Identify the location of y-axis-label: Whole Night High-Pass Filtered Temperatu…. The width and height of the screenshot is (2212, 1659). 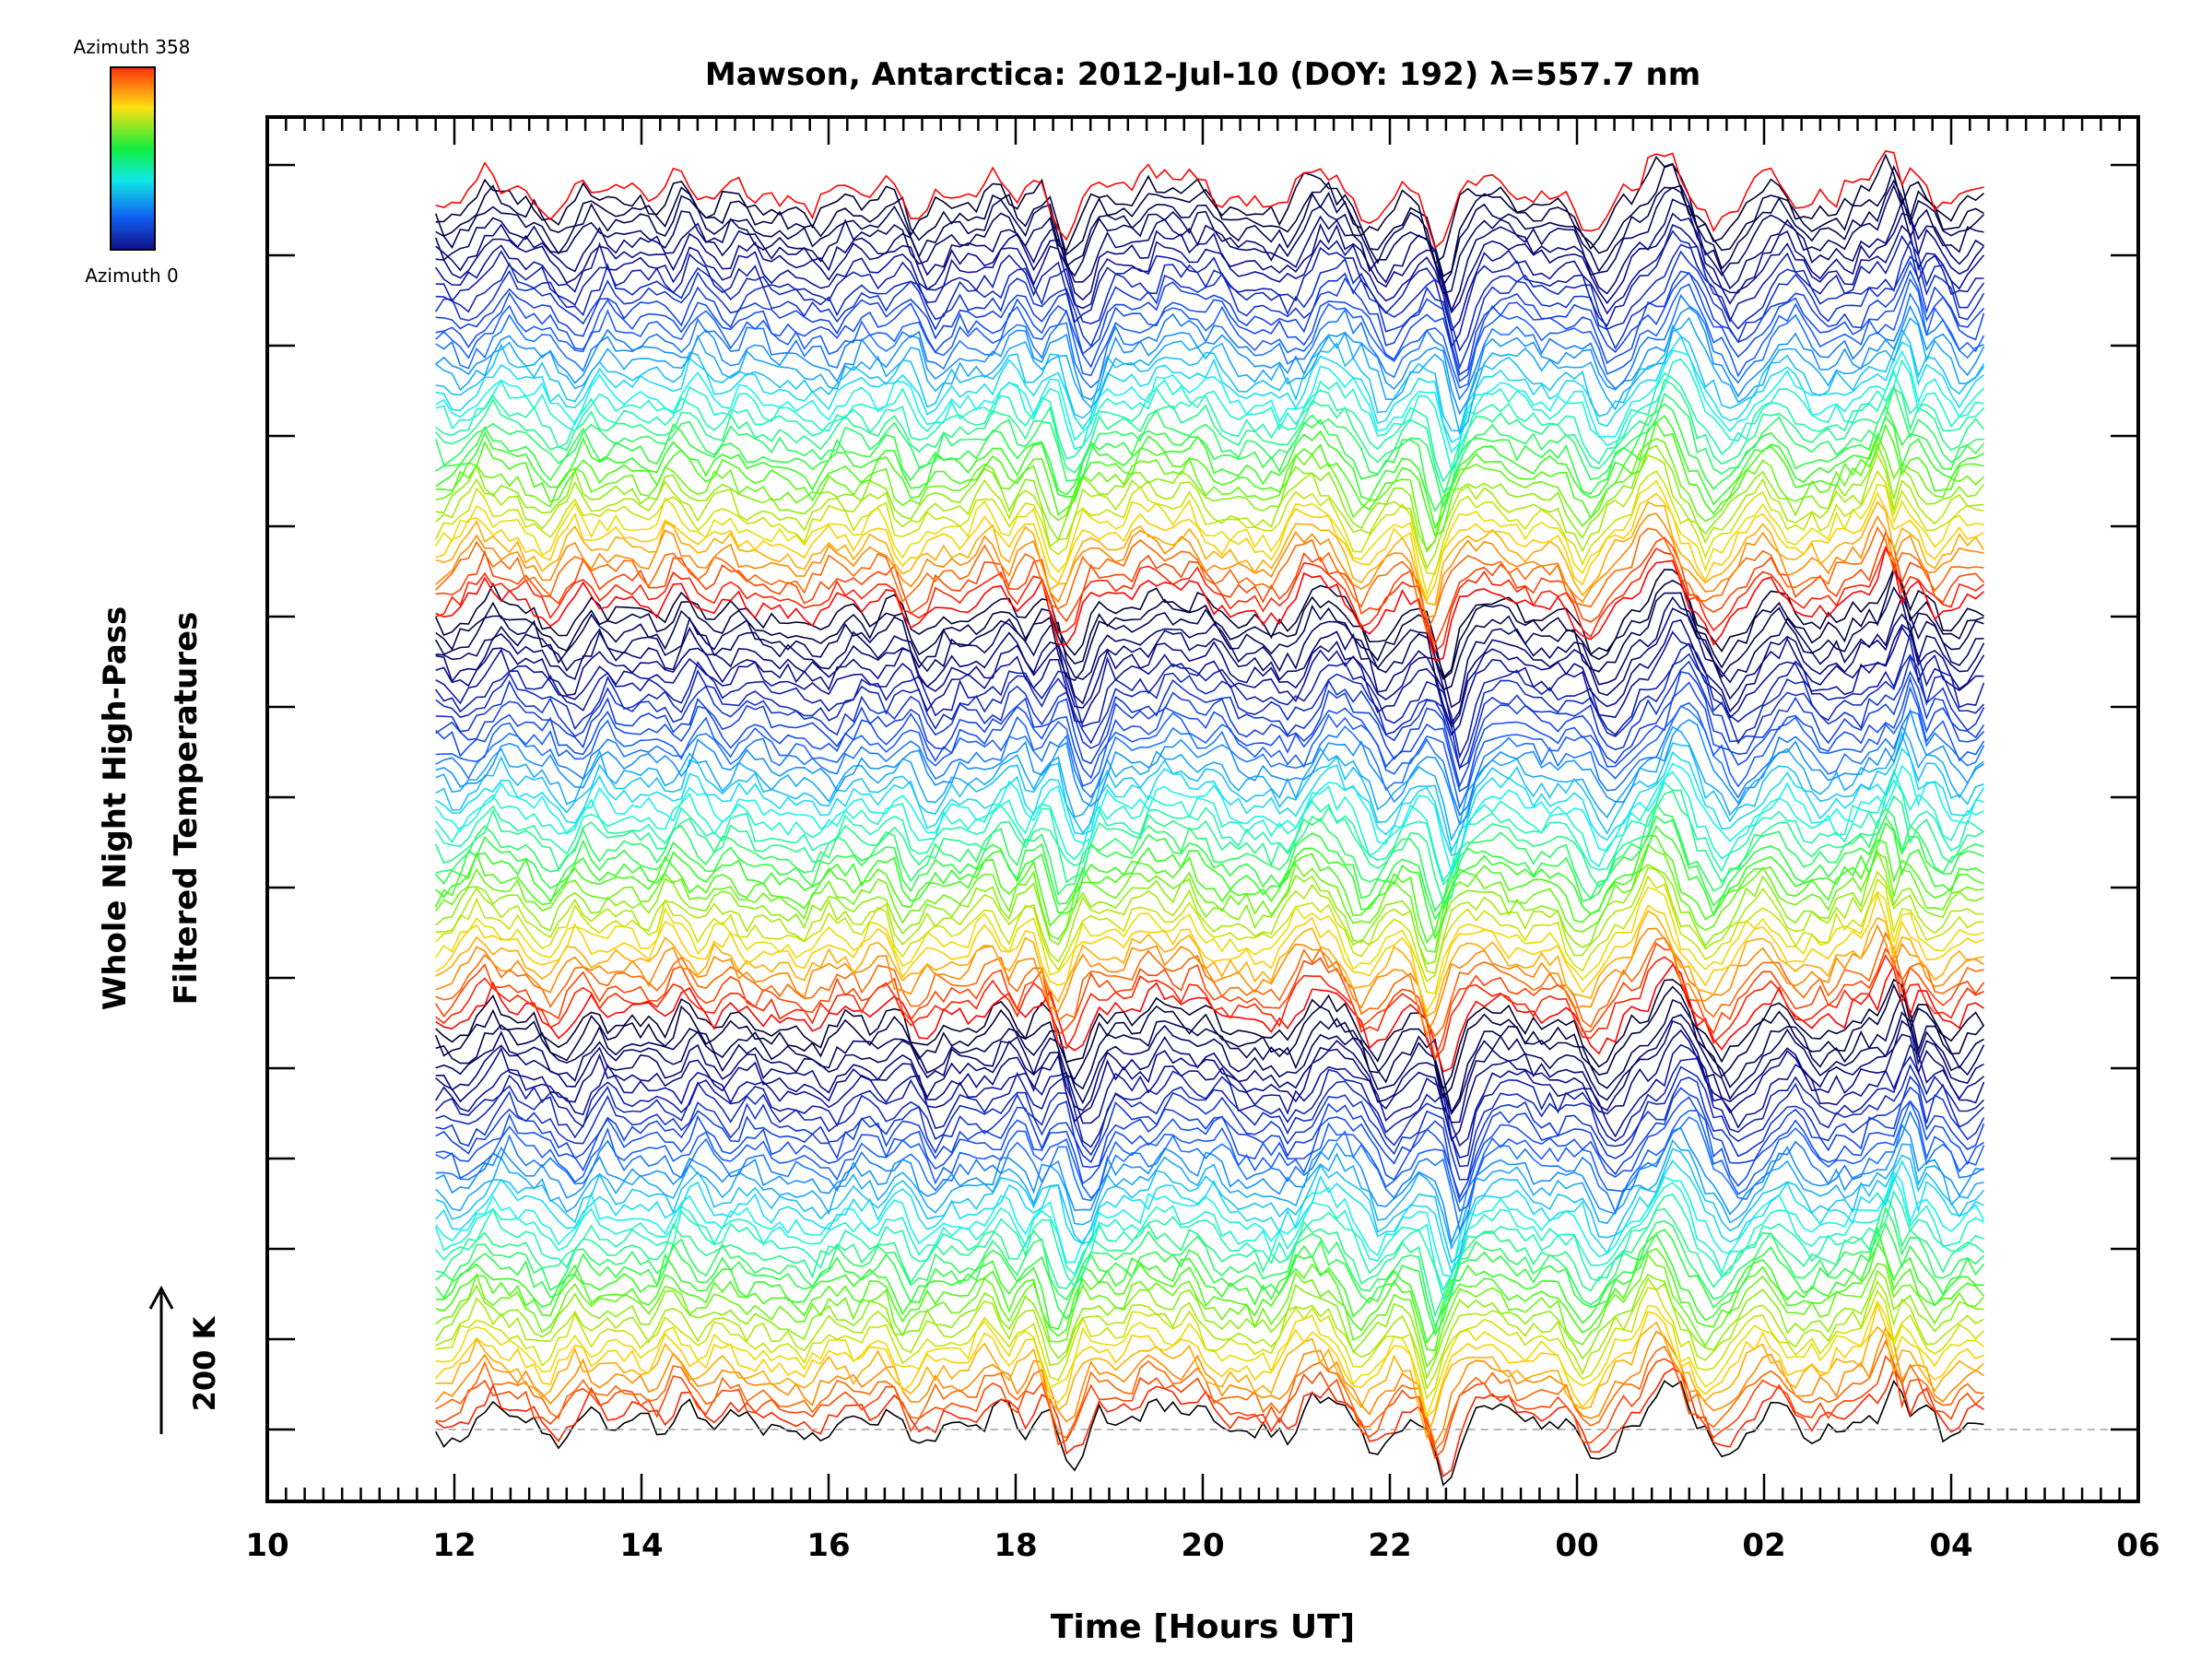
(151, 808).